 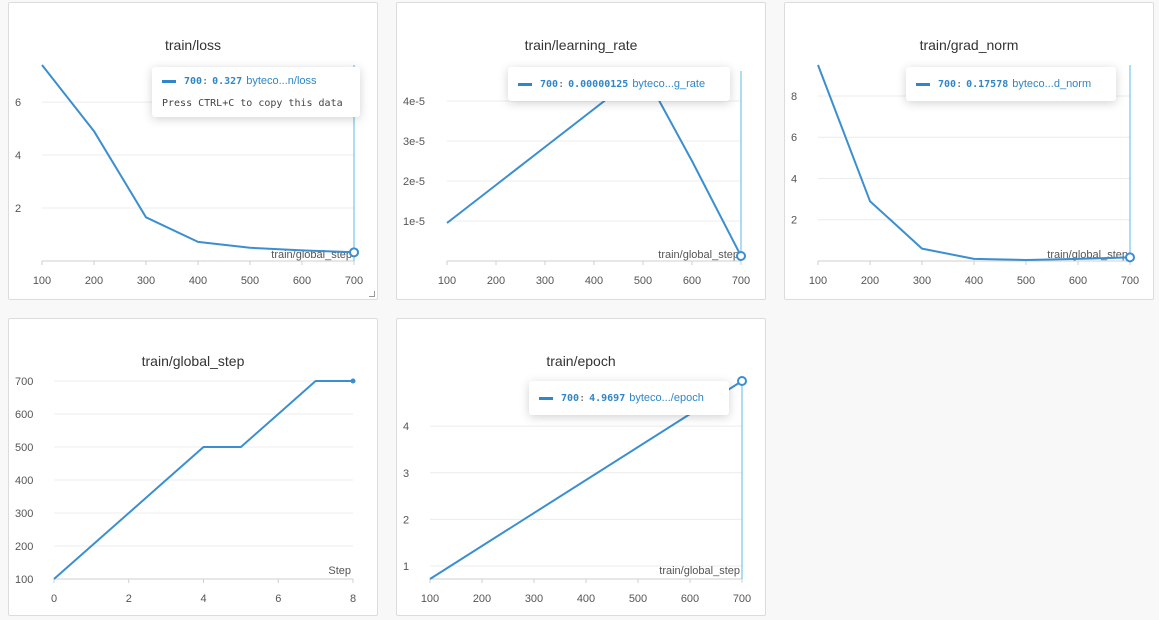 What do you see at coordinates (339, 571) in the screenshot?
I see `x-axis-label: Step` at bounding box center [339, 571].